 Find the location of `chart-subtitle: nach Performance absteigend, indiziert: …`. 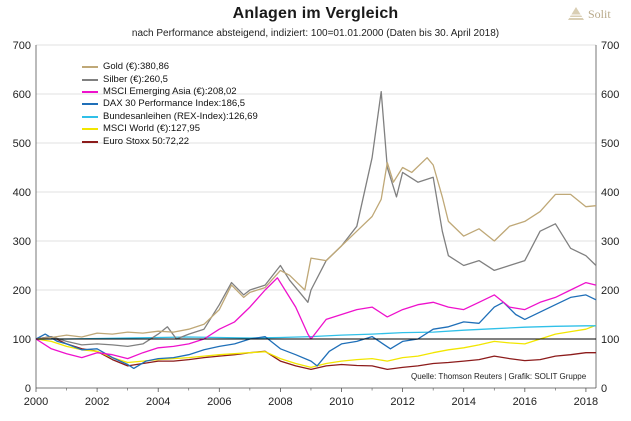

chart-subtitle: nach Performance absteigend, indiziert: … is located at coordinates (315, 33).